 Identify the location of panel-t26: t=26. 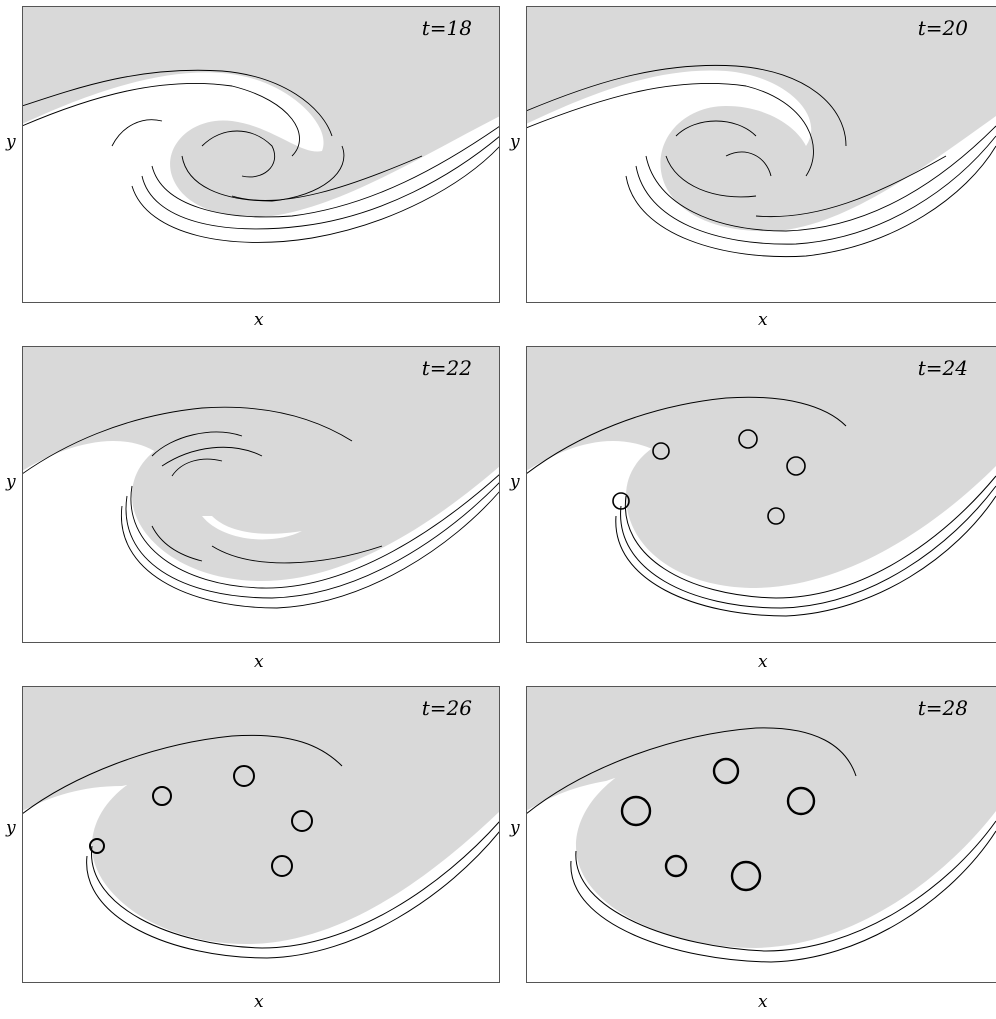
(261, 834).